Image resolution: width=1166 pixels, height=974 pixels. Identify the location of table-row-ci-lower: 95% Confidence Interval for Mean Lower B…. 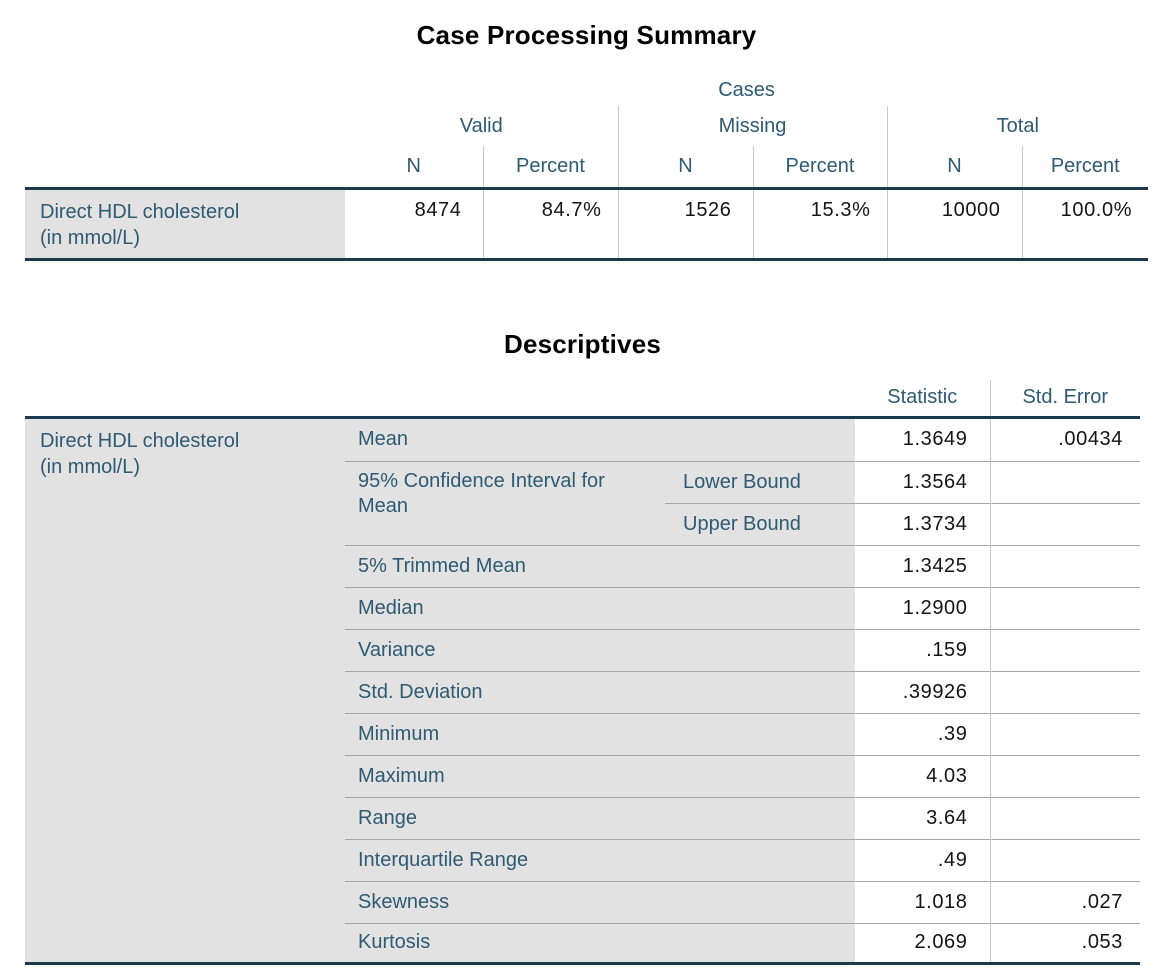
(582, 502).